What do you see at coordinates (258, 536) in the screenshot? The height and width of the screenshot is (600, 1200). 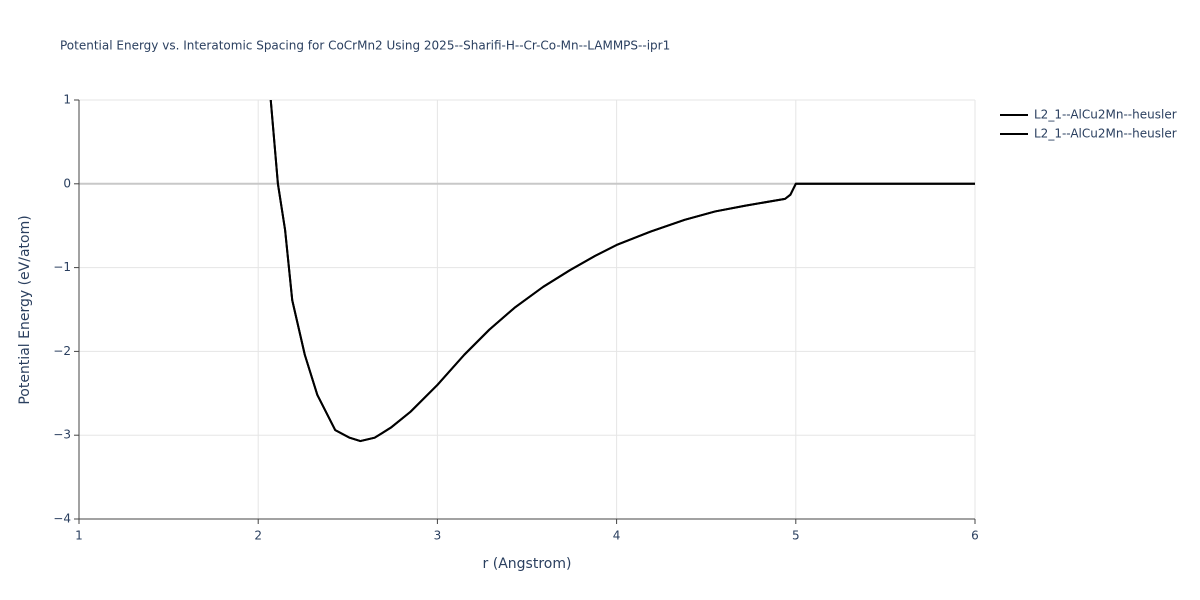 I see `x-tick-label: 2` at bounding box center [258, 536].